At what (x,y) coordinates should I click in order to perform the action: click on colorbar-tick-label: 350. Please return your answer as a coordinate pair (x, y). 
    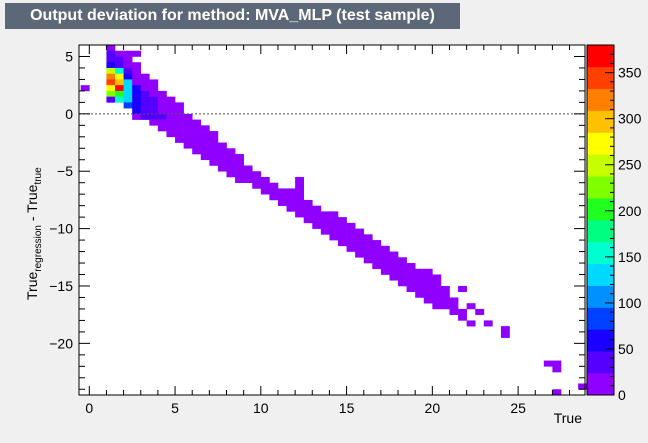
    Looking at the image, I should click on (630, 73).